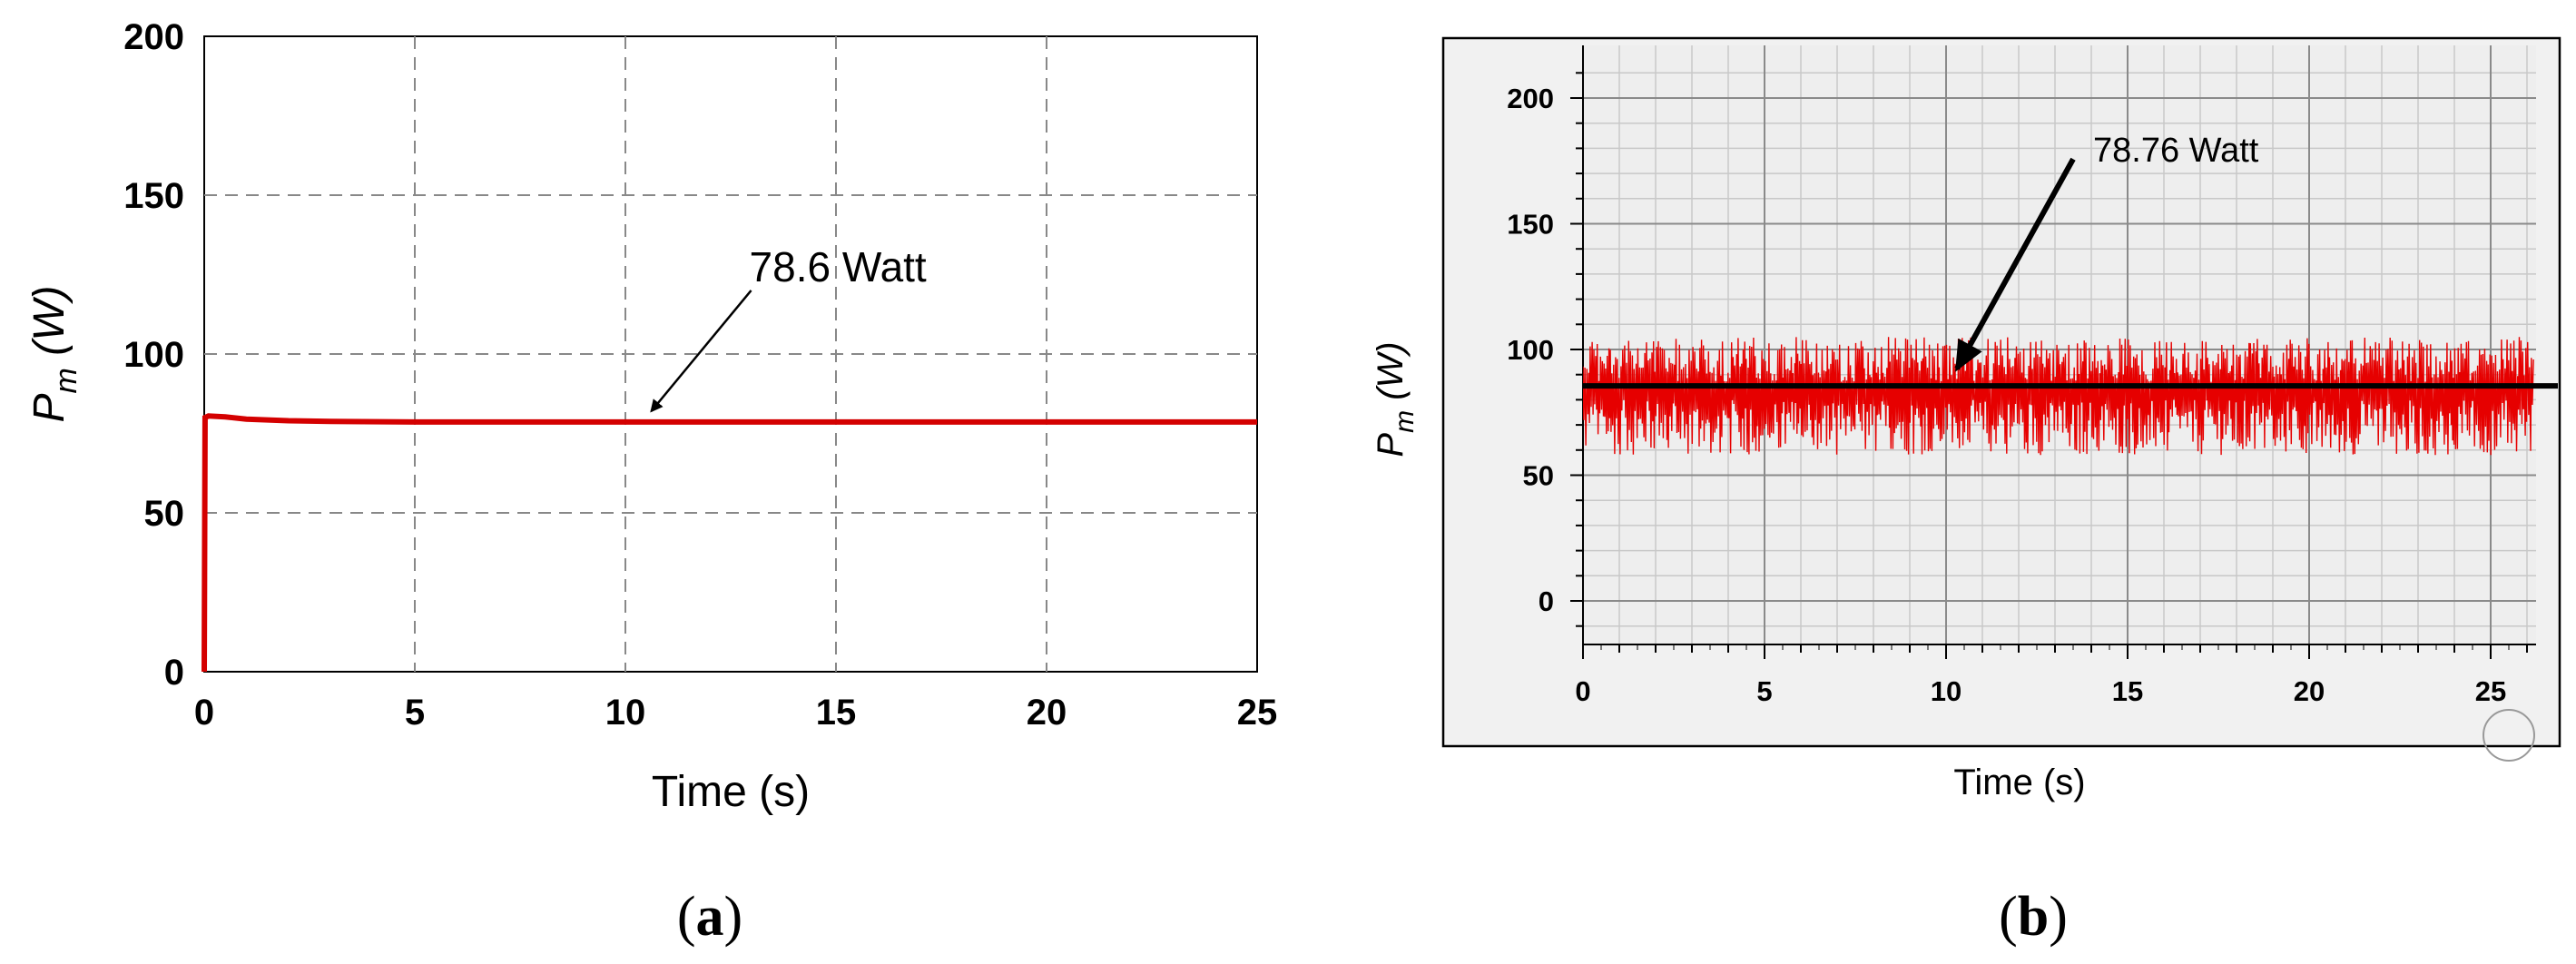 The height and width of the screenshot is (964, 2576). Describe the element at coordinates (2019, 782) in the screenshot. I see `x-axis-label-b: Time (s)` at that location.